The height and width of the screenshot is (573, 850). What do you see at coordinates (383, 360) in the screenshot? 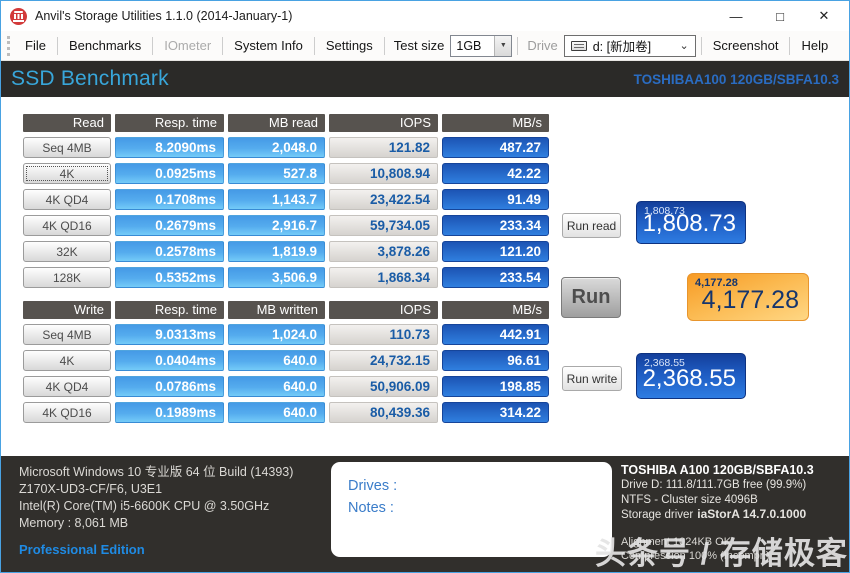
I see `iops-cell: 24,732.15` at bounding box center [383, 360].